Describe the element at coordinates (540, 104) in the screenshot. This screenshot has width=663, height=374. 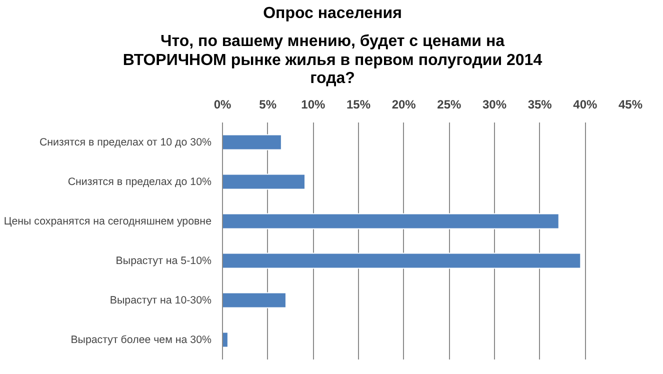
I see `x-tick-label: 35%` at that location.